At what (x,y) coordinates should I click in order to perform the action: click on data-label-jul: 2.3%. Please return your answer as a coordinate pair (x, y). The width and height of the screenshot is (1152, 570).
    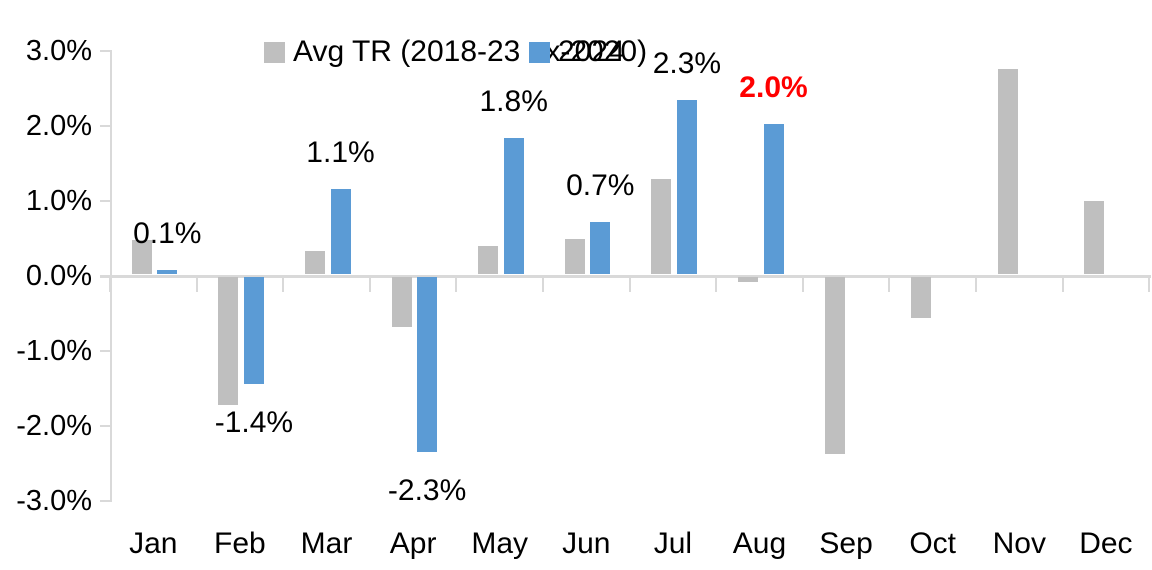
    Looking at the image, I should click on (687, 63).